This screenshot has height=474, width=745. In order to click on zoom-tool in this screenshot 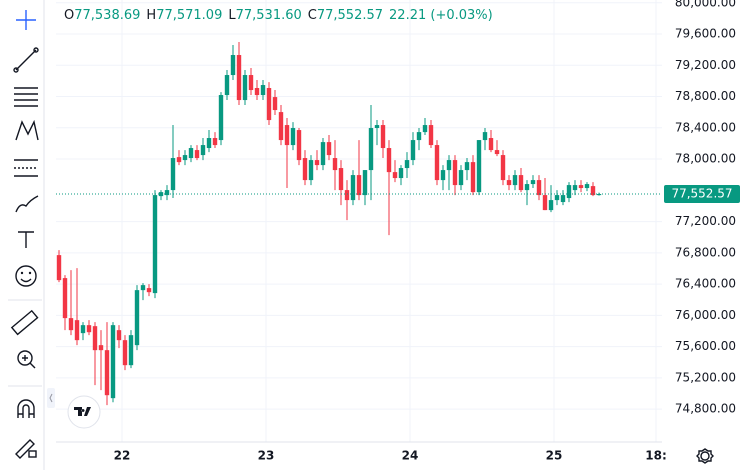, I will do `click(26, 359)`.